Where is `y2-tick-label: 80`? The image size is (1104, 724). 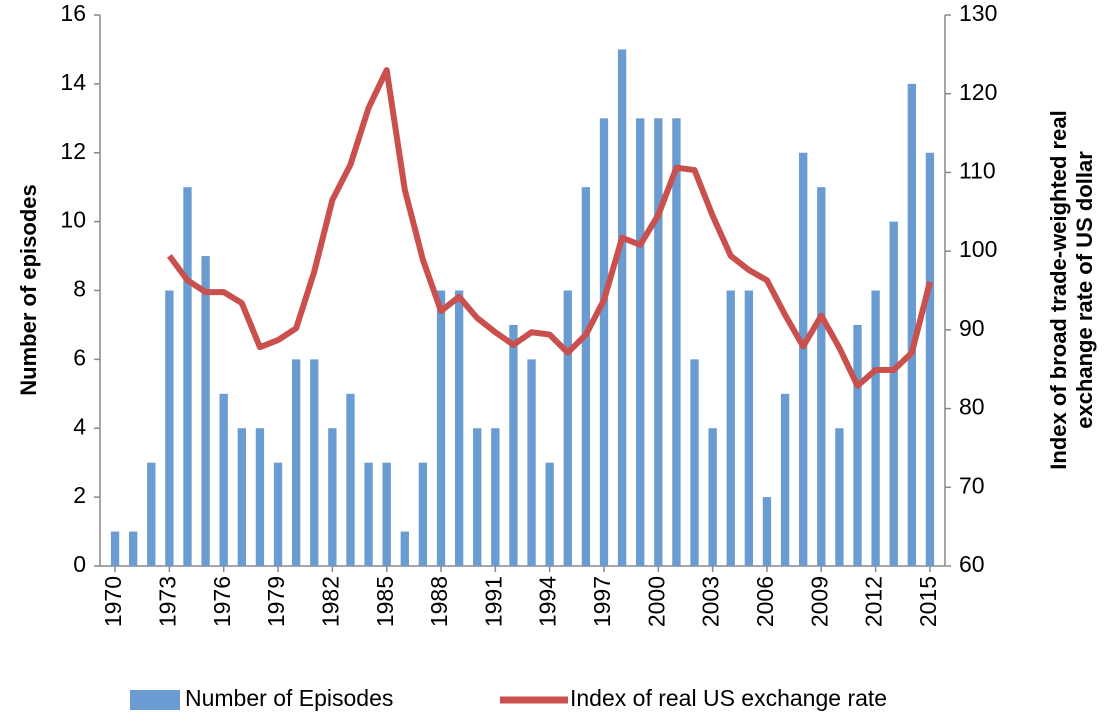
y2-tick-label: 80 is located at coordinates (972, 407).